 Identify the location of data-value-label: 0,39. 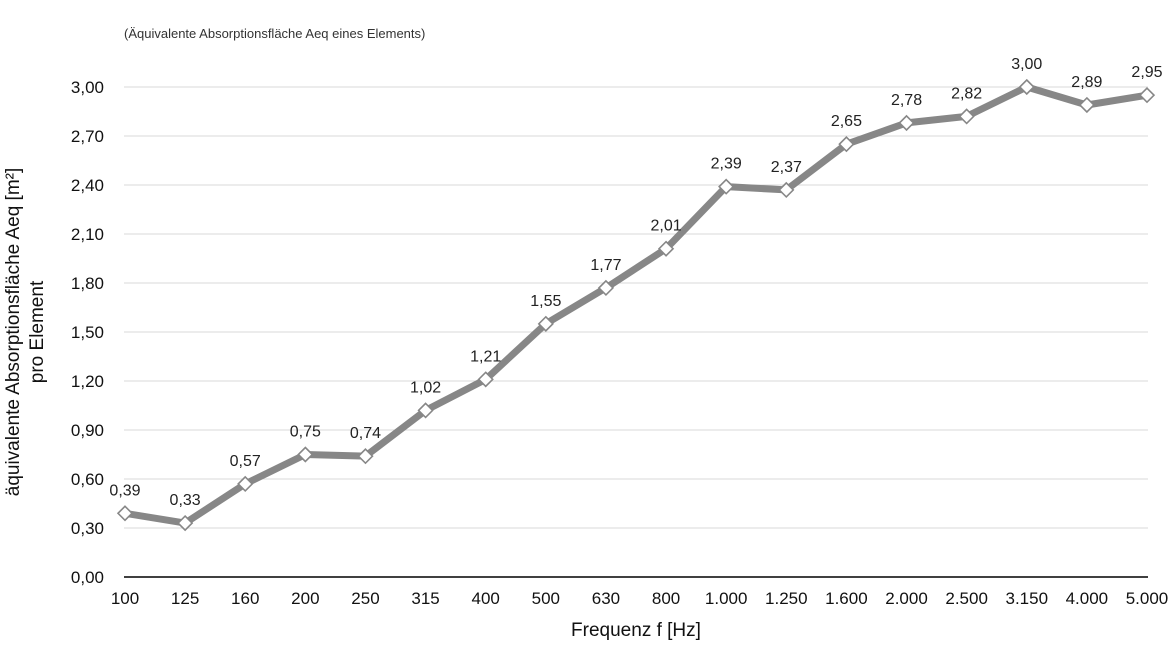
(124, 490).